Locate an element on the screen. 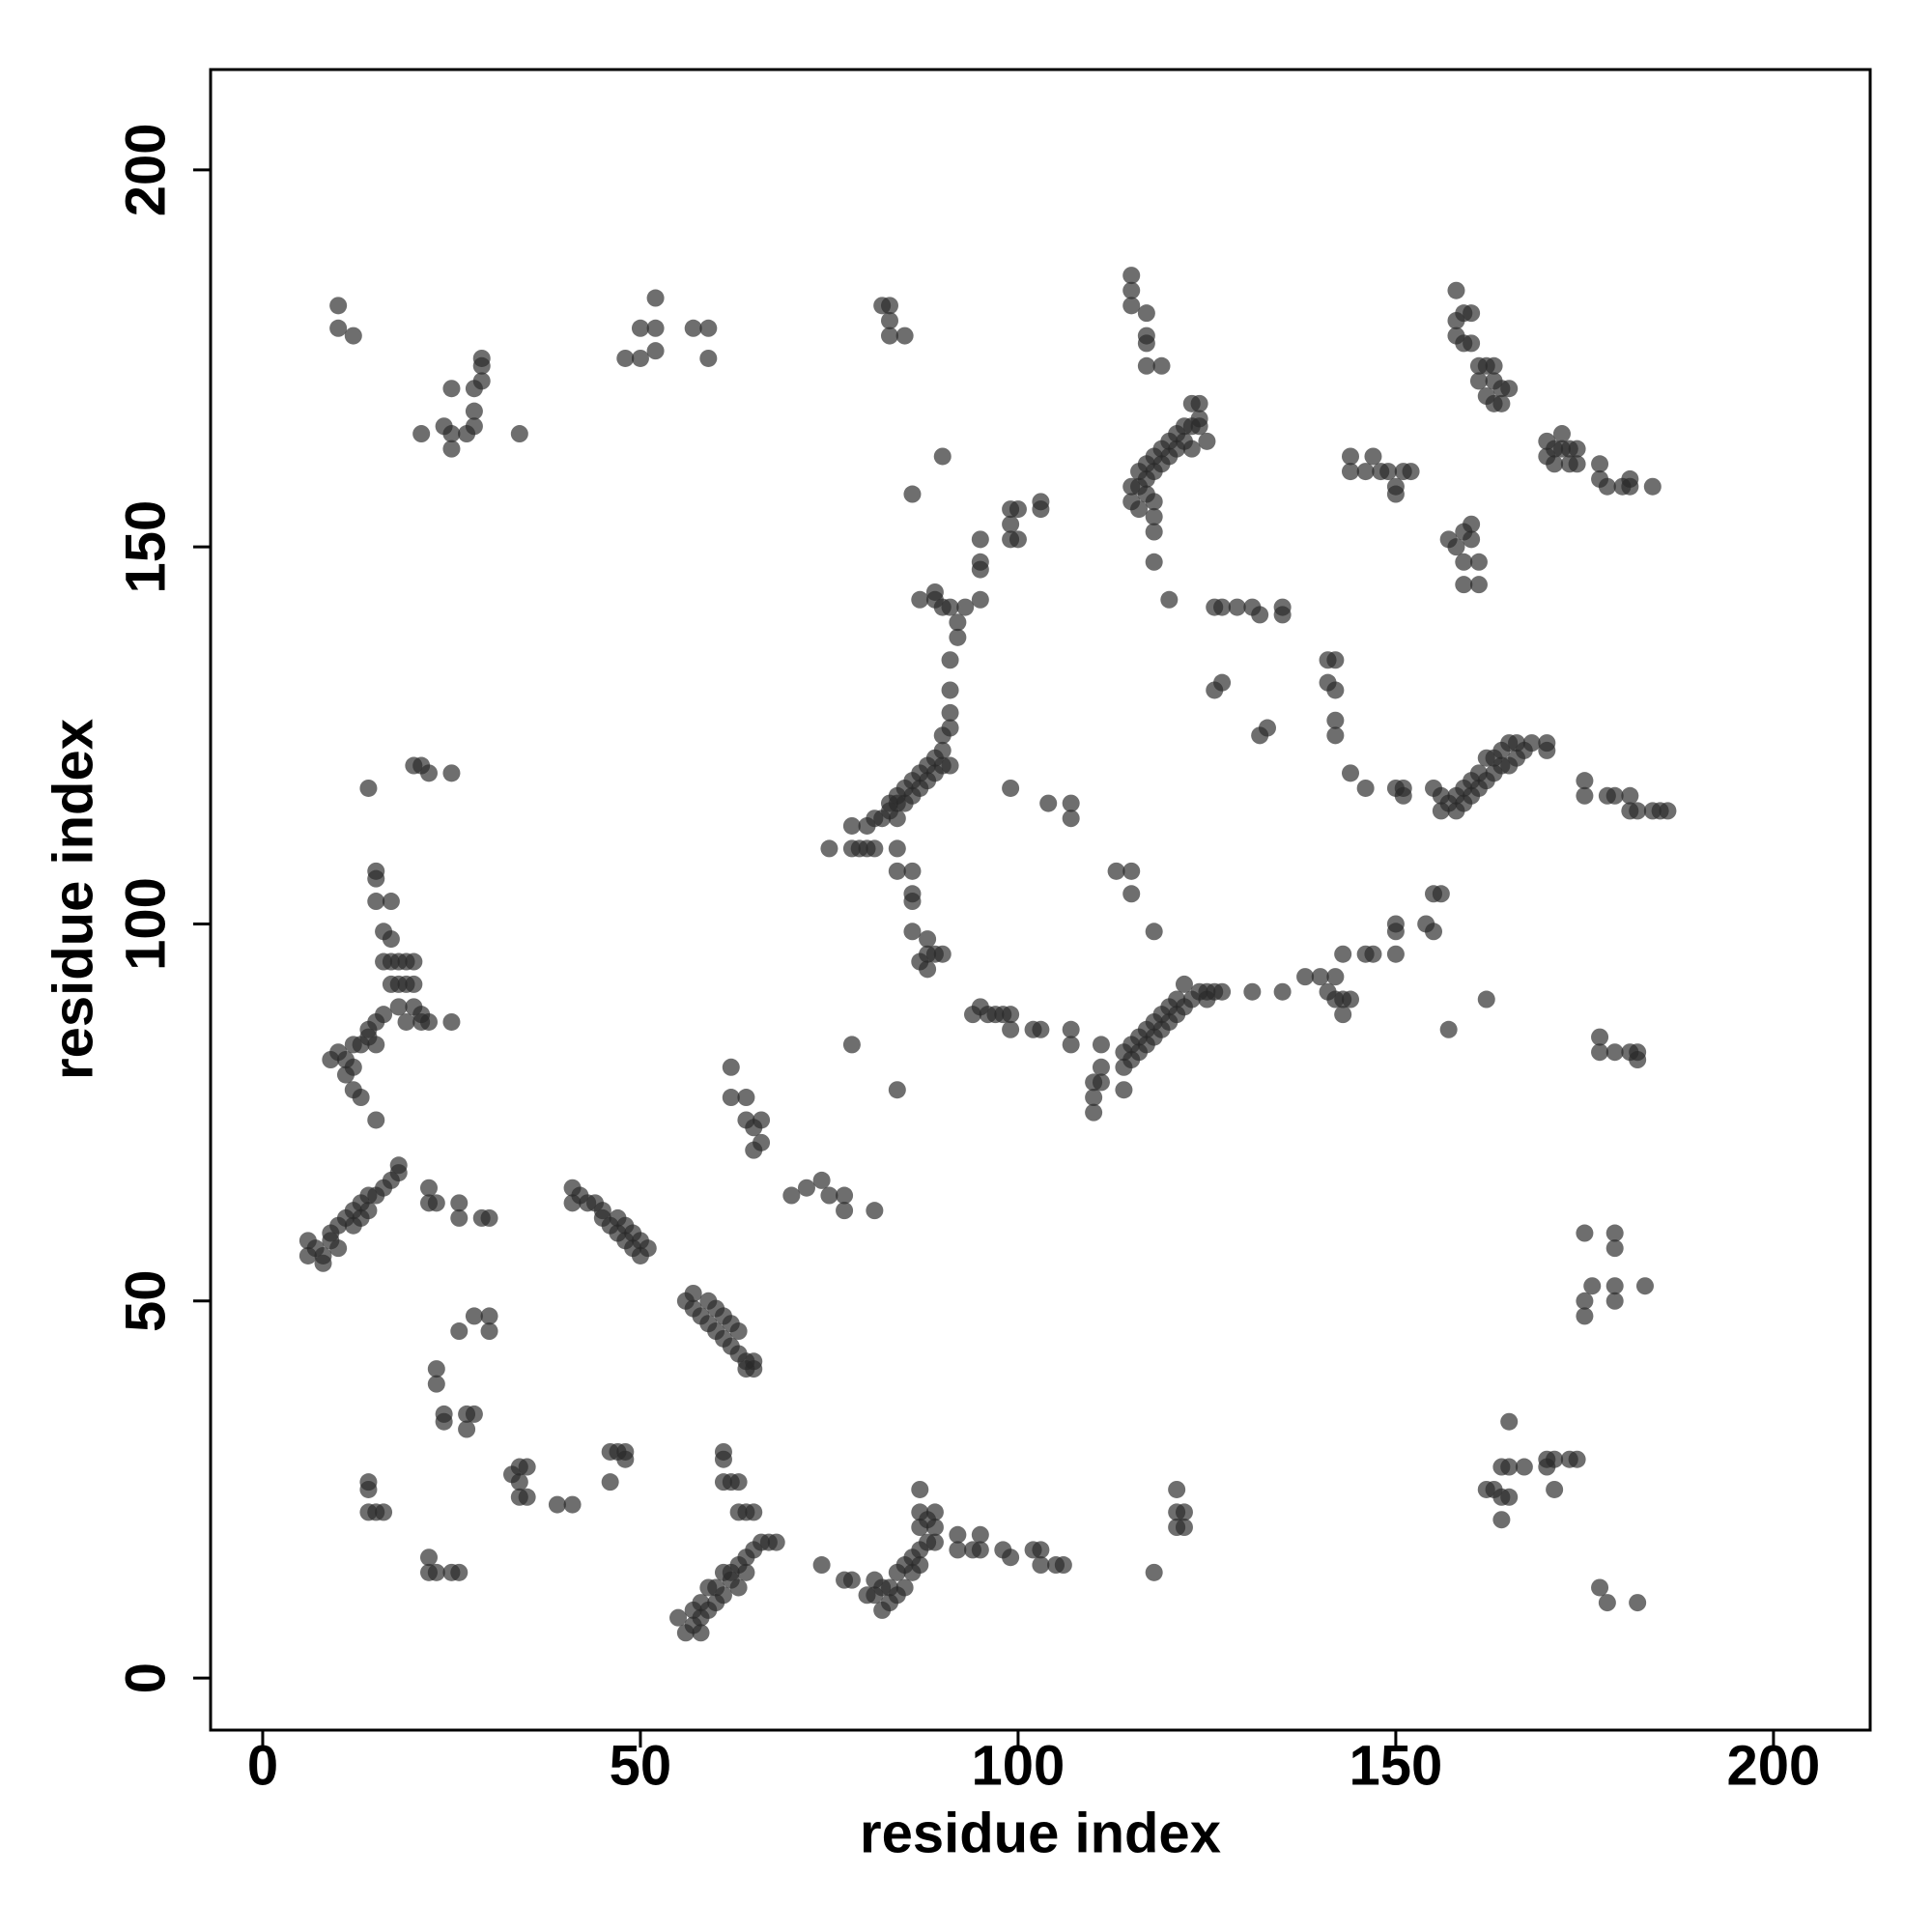  y-tick-label: 50 is located at coordinates (145, 1301).